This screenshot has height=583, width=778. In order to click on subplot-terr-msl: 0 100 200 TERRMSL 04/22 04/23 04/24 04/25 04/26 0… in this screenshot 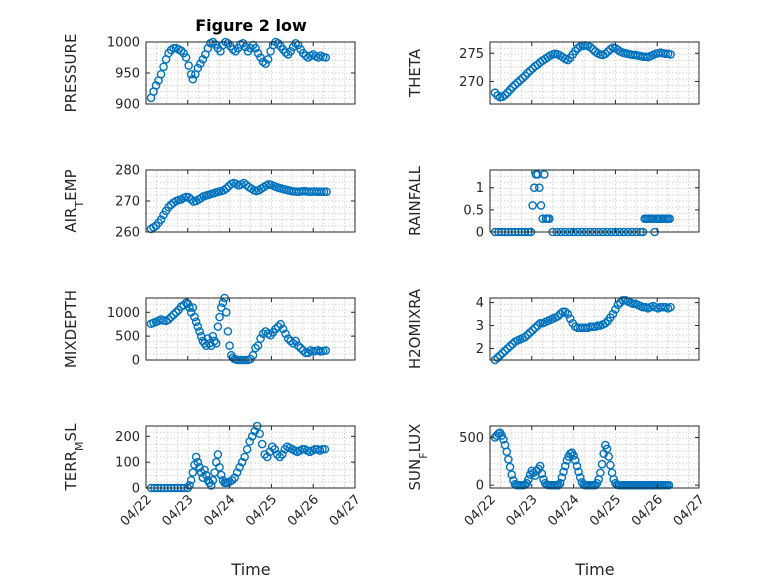, I will do `click(213, 475)`.